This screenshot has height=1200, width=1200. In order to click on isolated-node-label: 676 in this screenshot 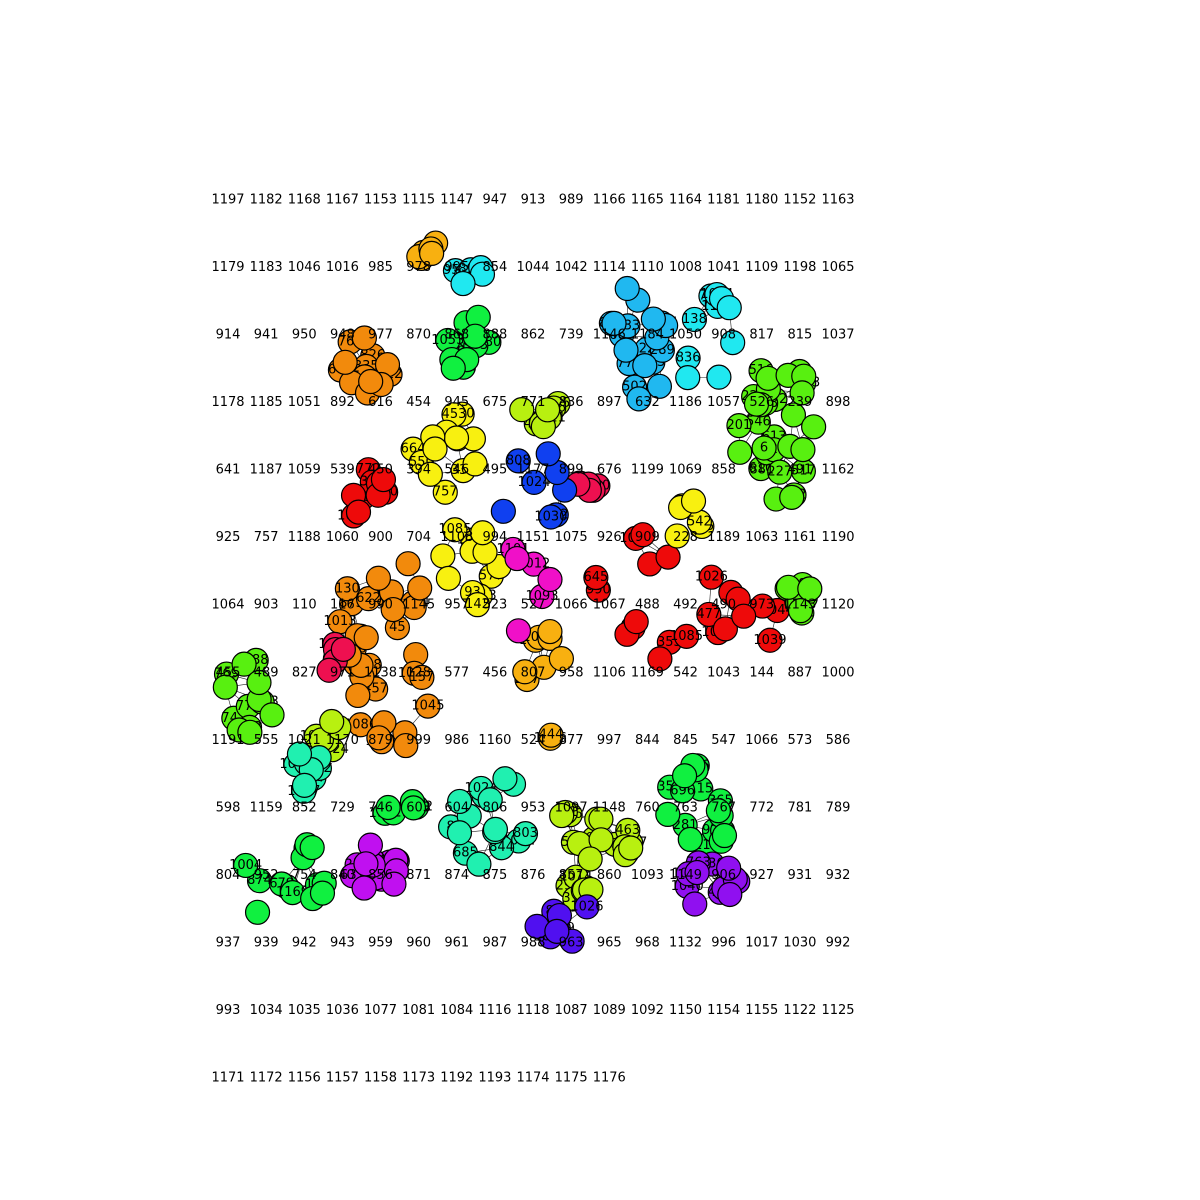, I will do `click(609, 470)`.